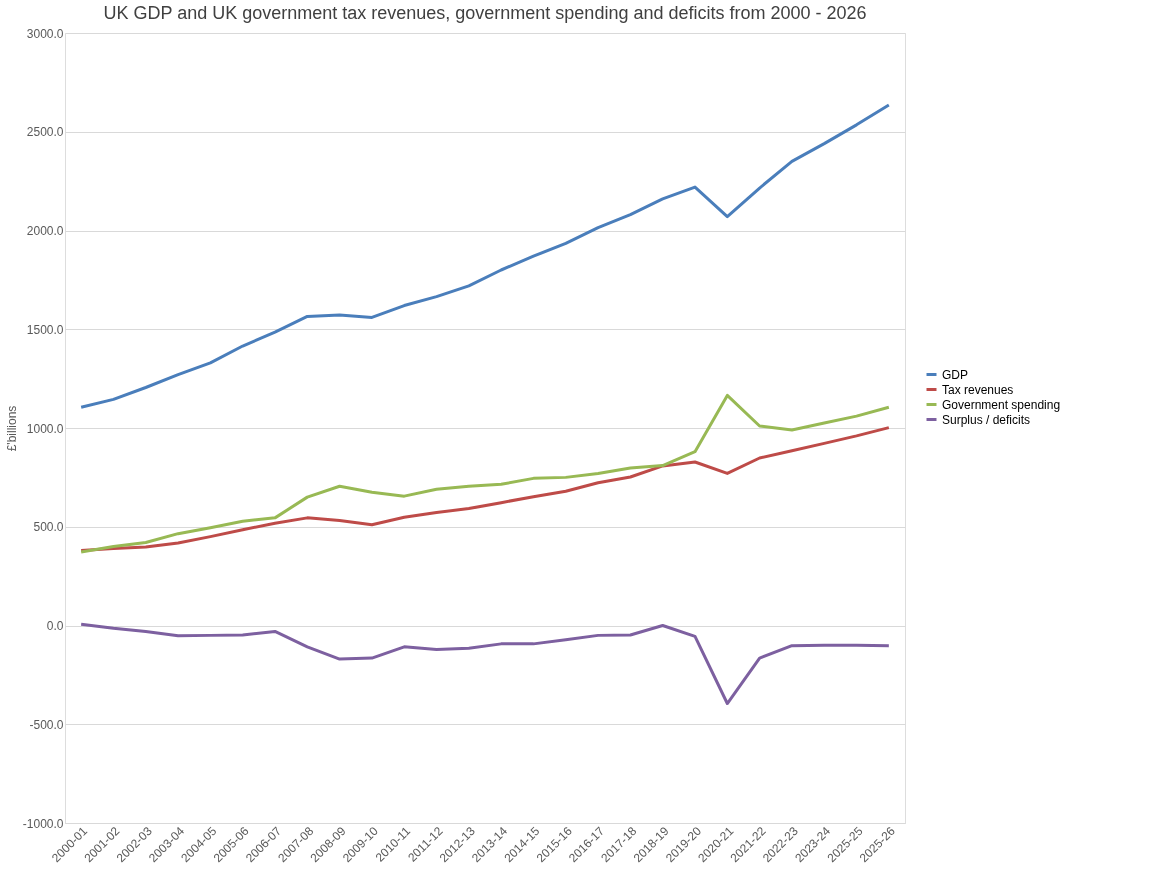  Describe the element at coordinates (11, 428) in the screenshot. I see `y-axis-title: £'billions` at that location.